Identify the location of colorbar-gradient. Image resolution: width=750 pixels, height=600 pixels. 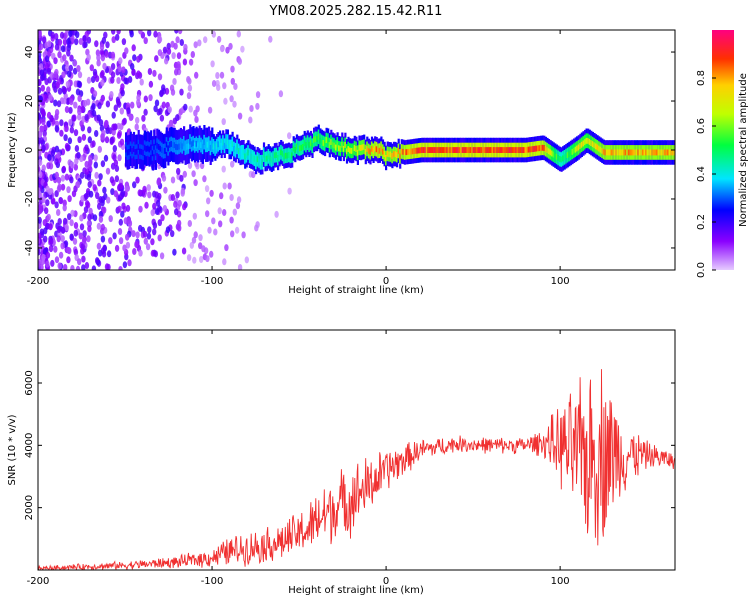
(723, 150).